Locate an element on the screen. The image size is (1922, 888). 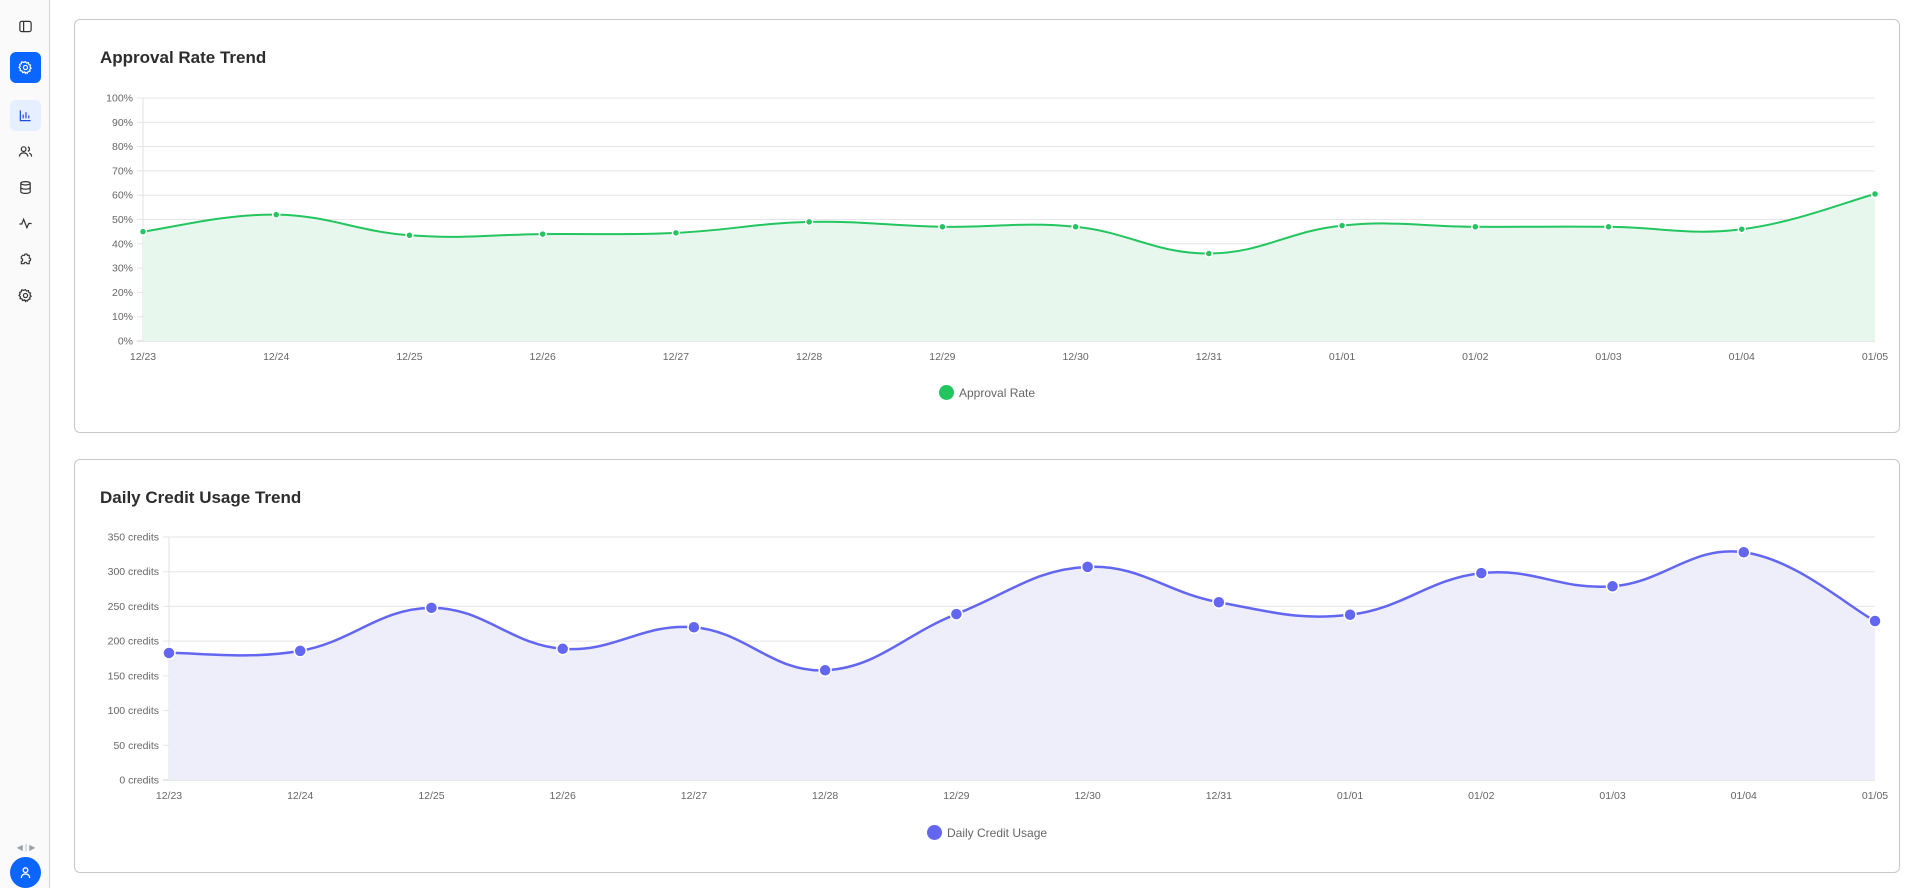
puzzle-icon is located at coordinates (26, 259).